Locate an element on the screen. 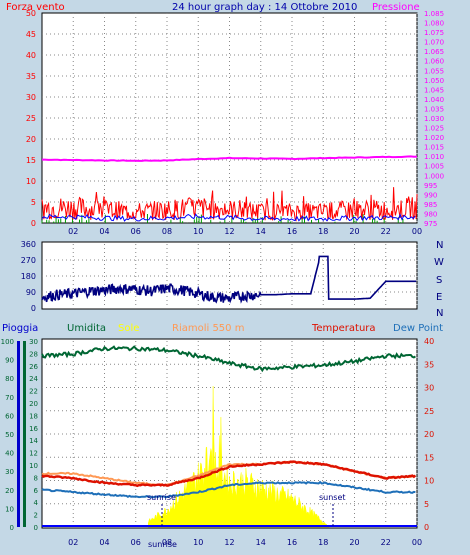 The height and width of the screenshot is (555, 470). bottom-x-tick-label: 02 is located at coordinates (73, 542).